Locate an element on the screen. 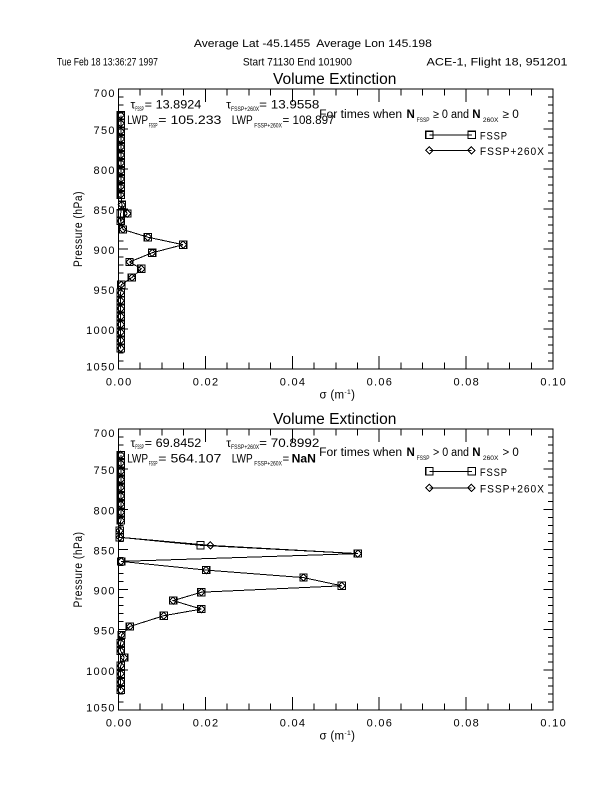 The height and width of the screenshot is (792, 612). svg-text: ≥ 0 is located at coordinates (511, 115).